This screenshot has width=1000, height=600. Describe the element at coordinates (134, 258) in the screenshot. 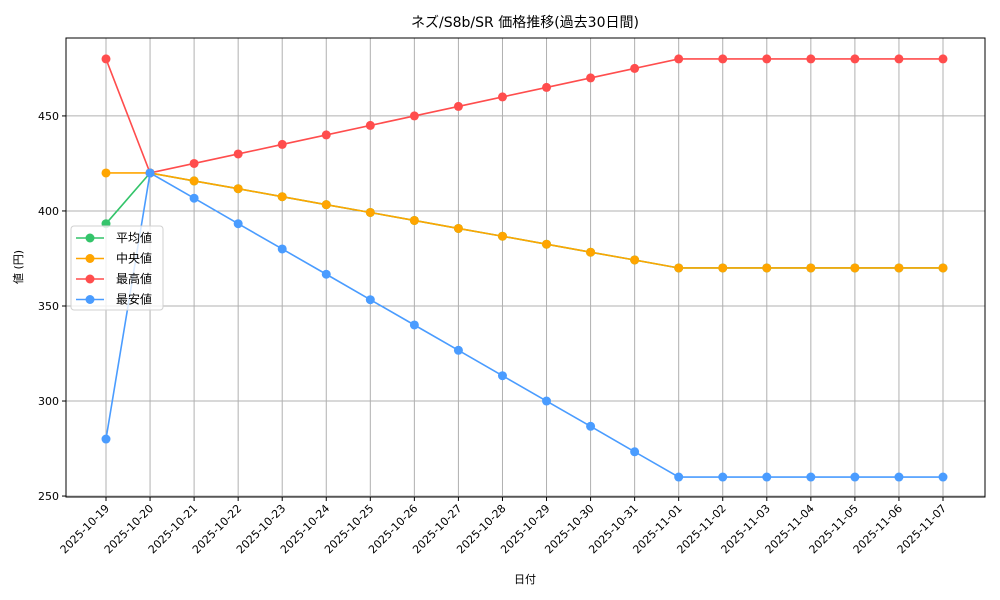

I see `legend-label: 中央値` at that location.